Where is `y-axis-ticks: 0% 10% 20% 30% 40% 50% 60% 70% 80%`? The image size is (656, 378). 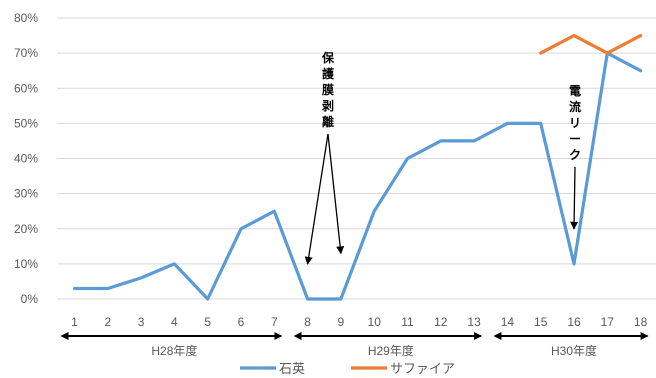
y-axis-ticks: 0% 10% 20% 30% 40% 50% 60% 70% 80% is located at coordinates (26, 158).